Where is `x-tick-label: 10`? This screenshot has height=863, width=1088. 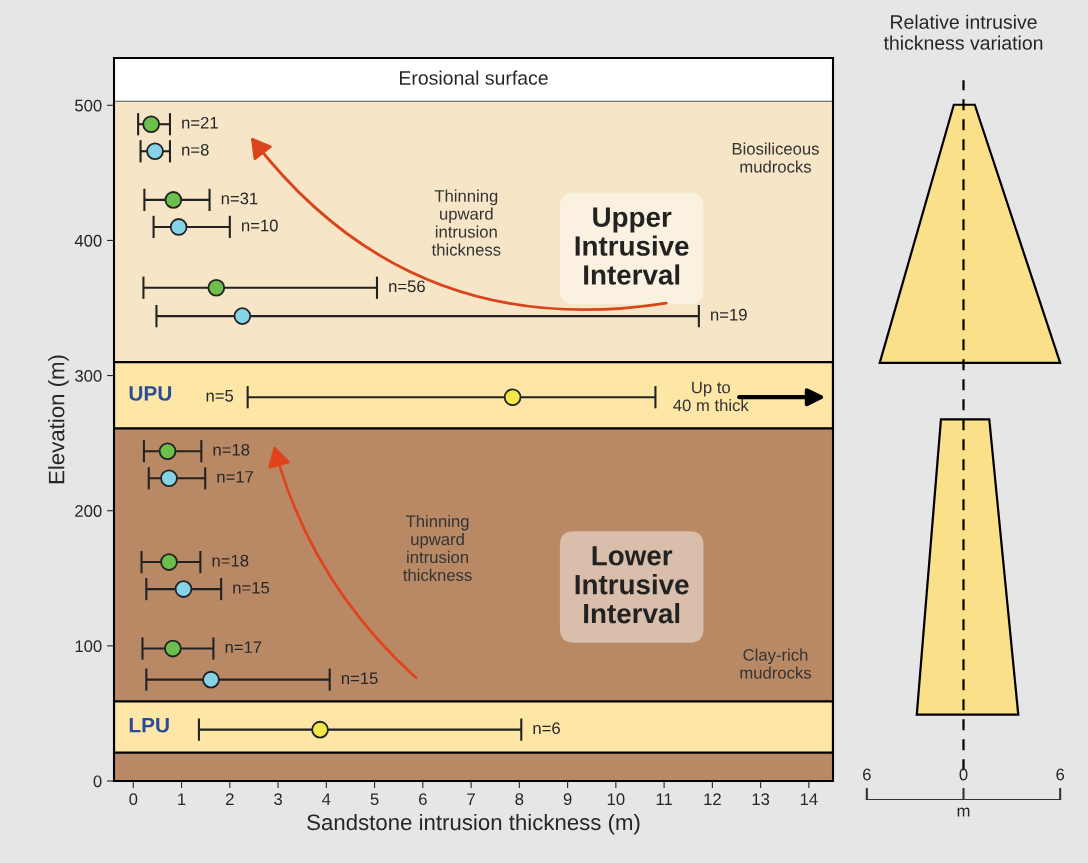
x-tick-label: 10 is located at coordinates (616, 799).